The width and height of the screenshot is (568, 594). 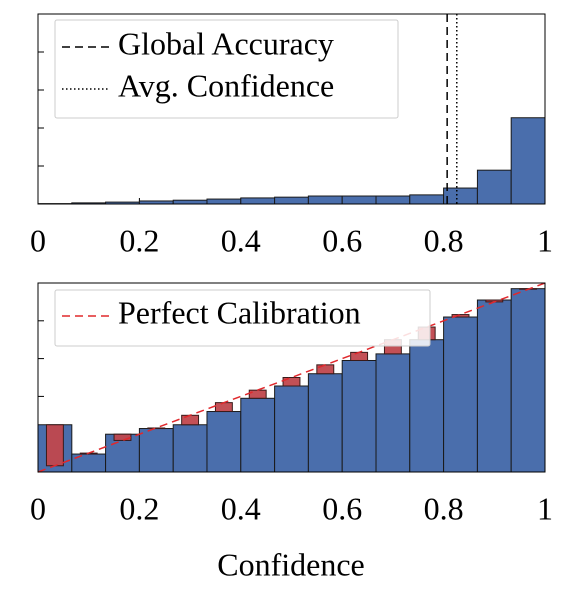 I want to click on x-axis-label: Confidence, so click(x=291, y=564).